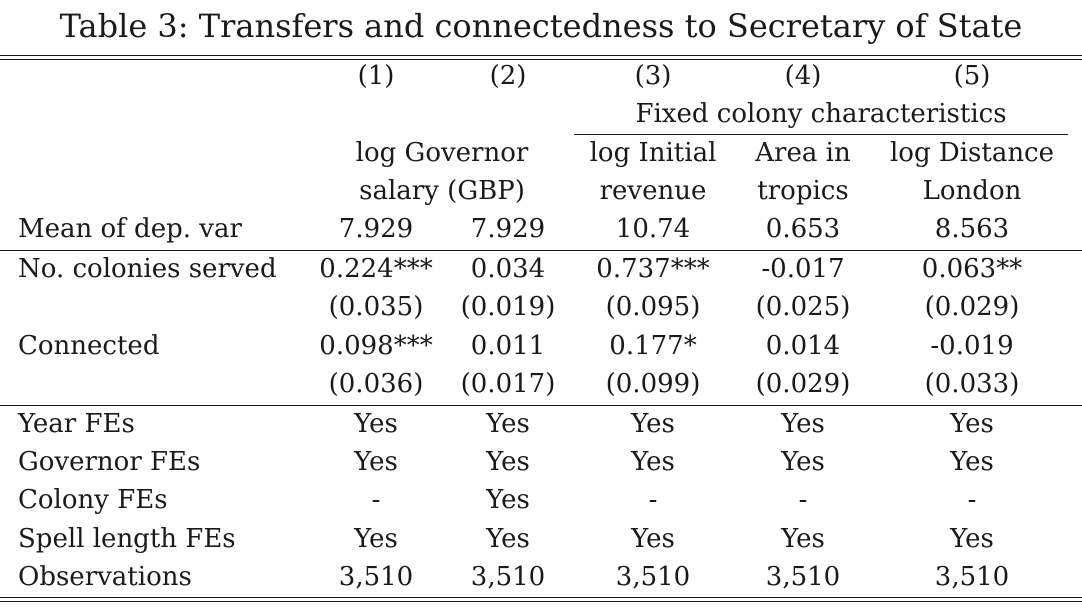 This screenshot has height=610, width=1082. Describe the element at coordinates (508, 539) in the screenshot. I see `fe-spell-2: Yes` at that location.